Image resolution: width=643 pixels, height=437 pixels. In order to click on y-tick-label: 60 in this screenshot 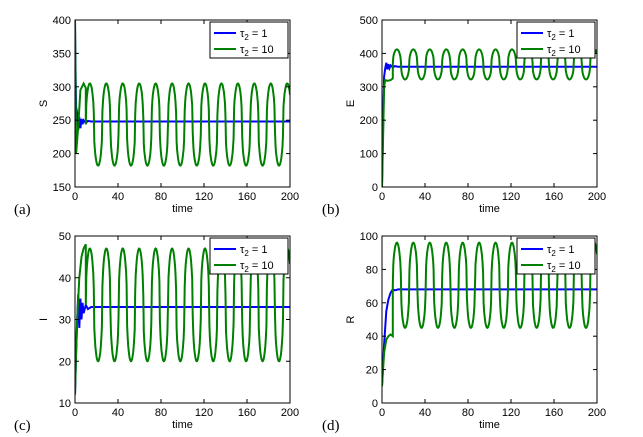, I will do `click(372, 304)`.